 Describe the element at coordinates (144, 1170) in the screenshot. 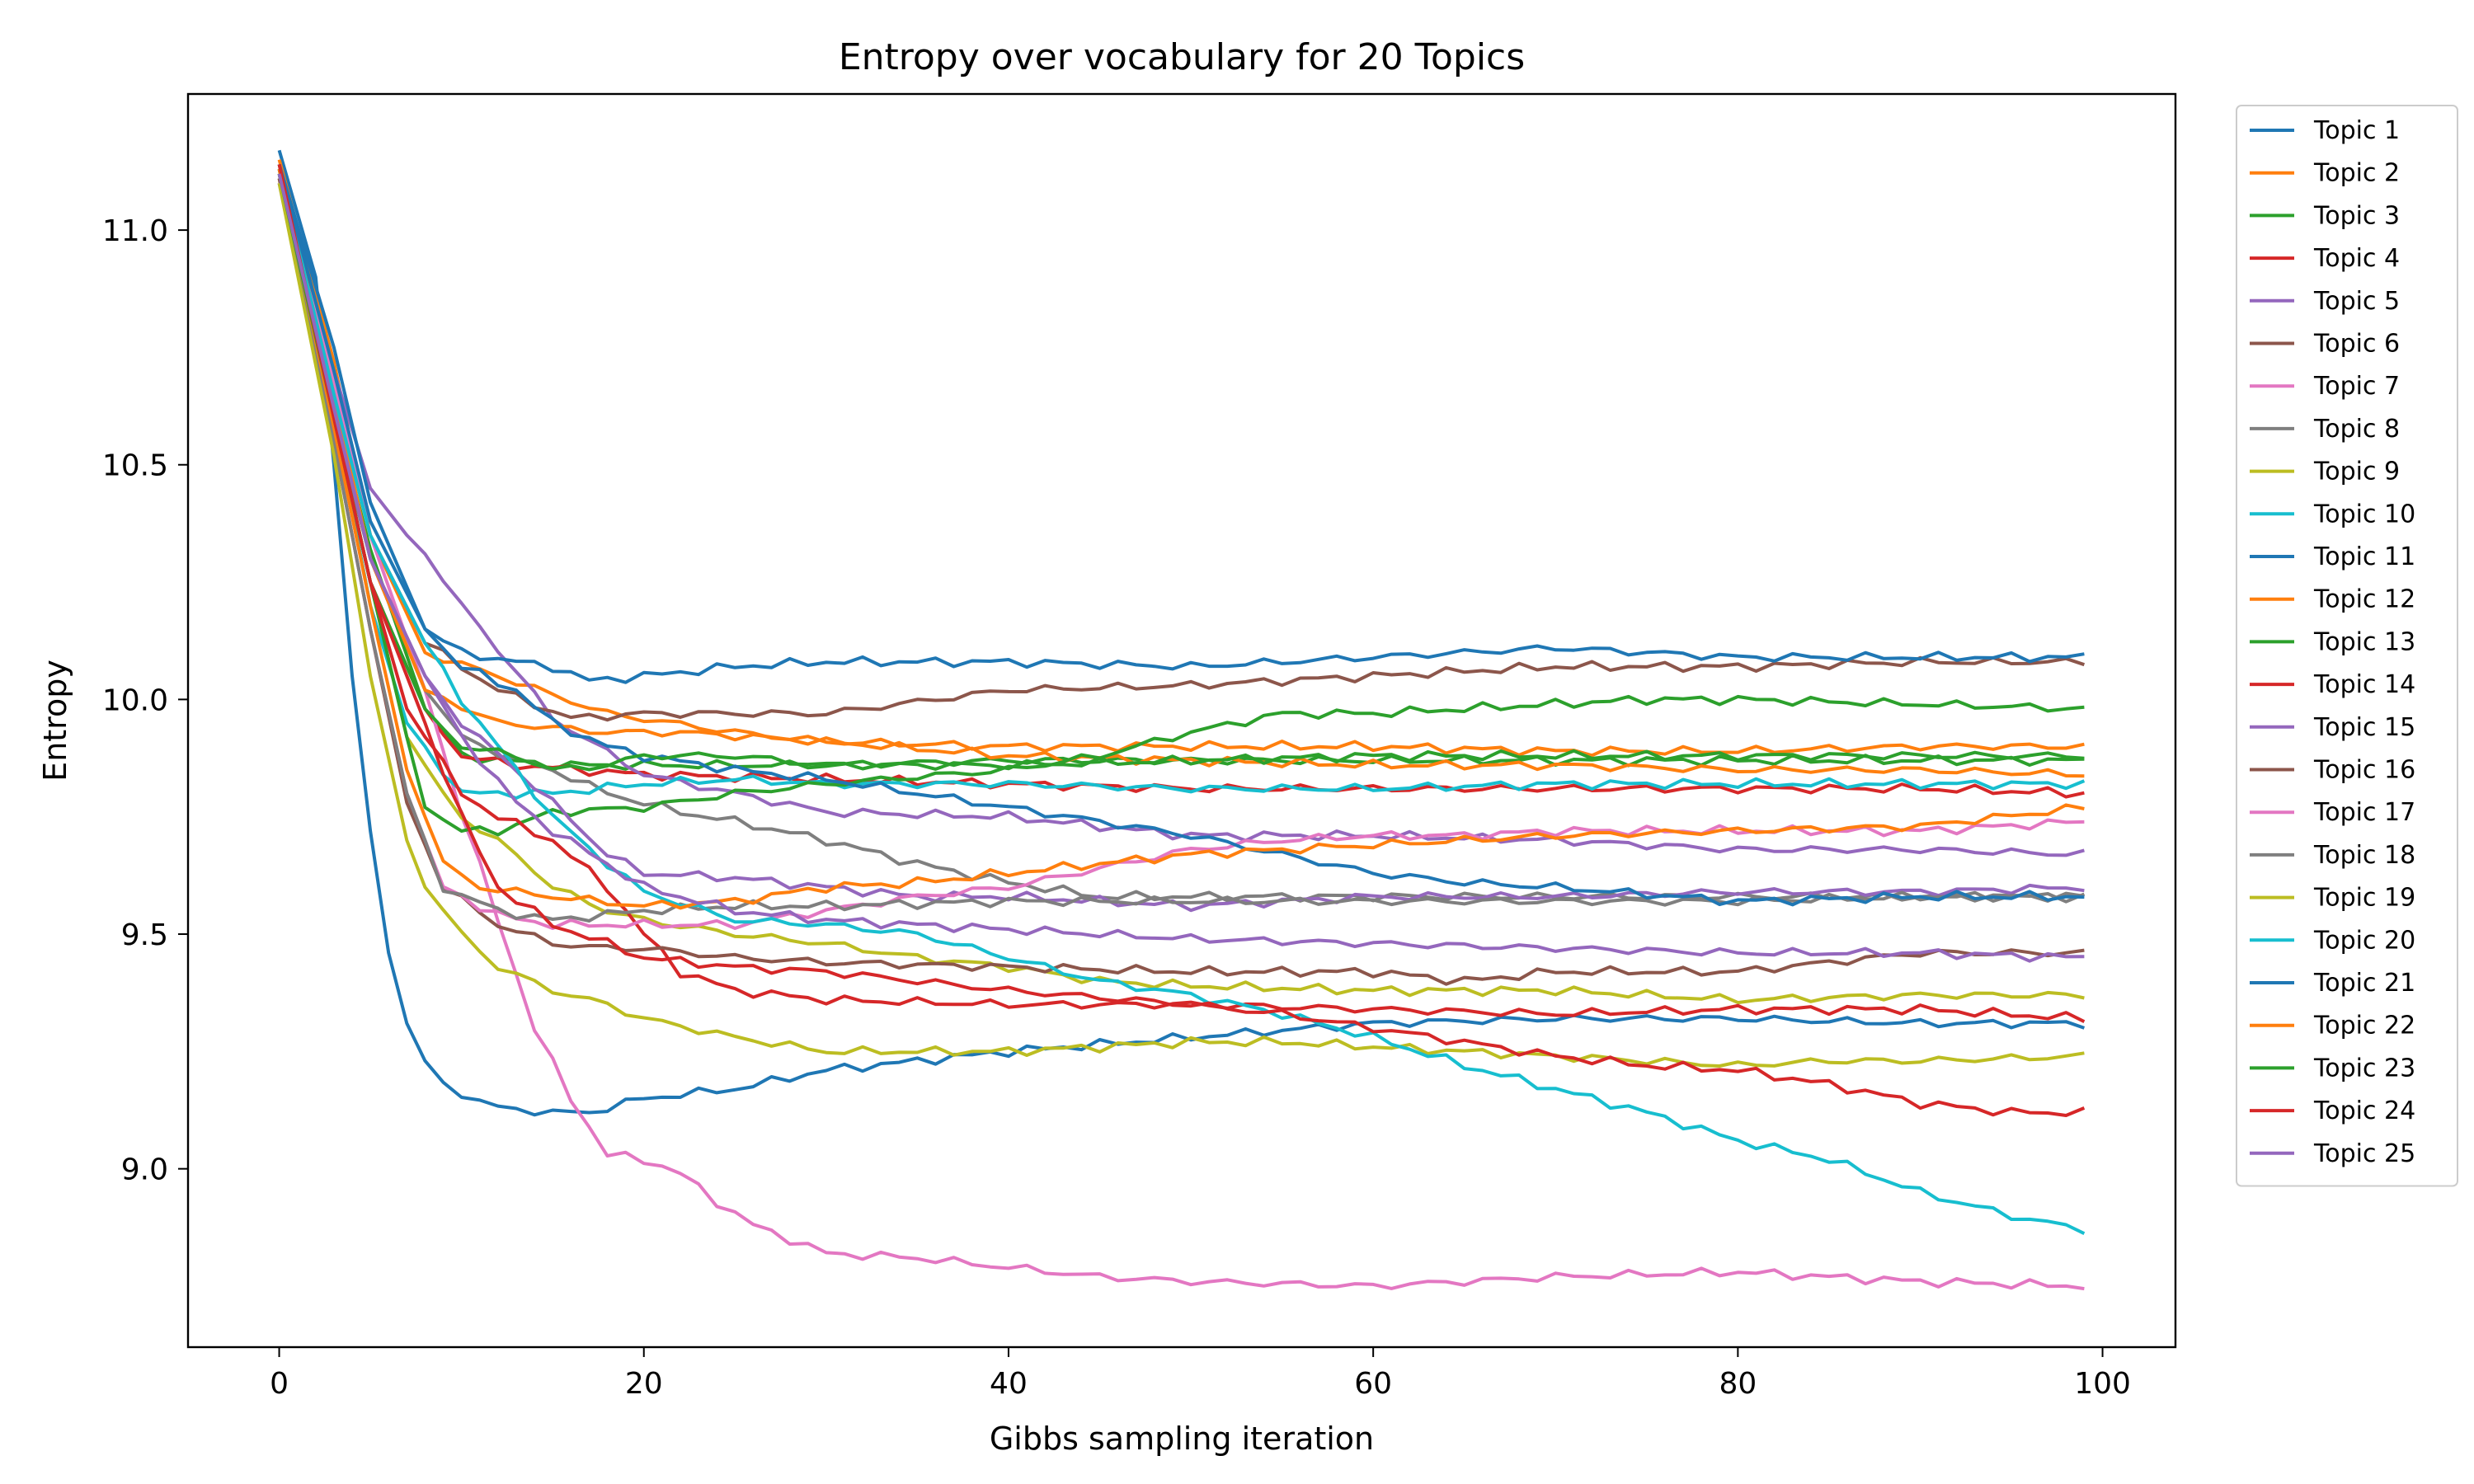

I see `y-tick-label: 9.0` at that location.